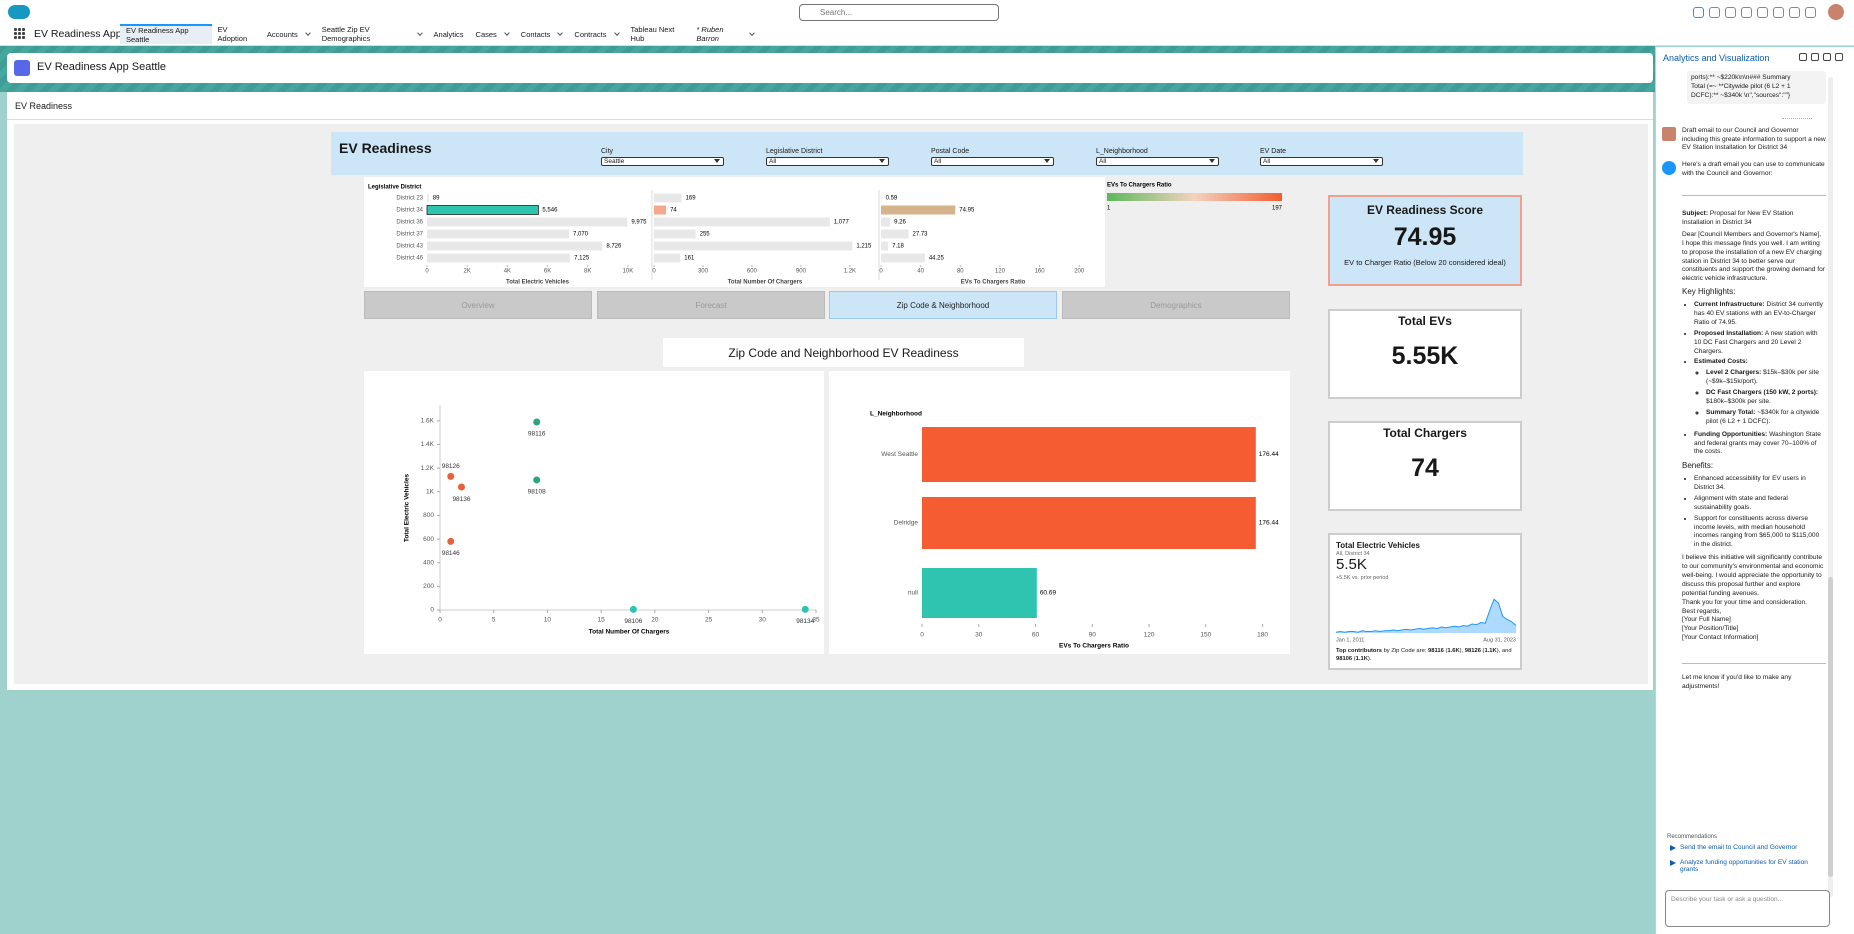 Image resolution: width=1854 pixels, height=934 pixels. Describe the element at coordinates (590, 34) in the screenshot. I see `nav-tab-label: Contracts` at that location.